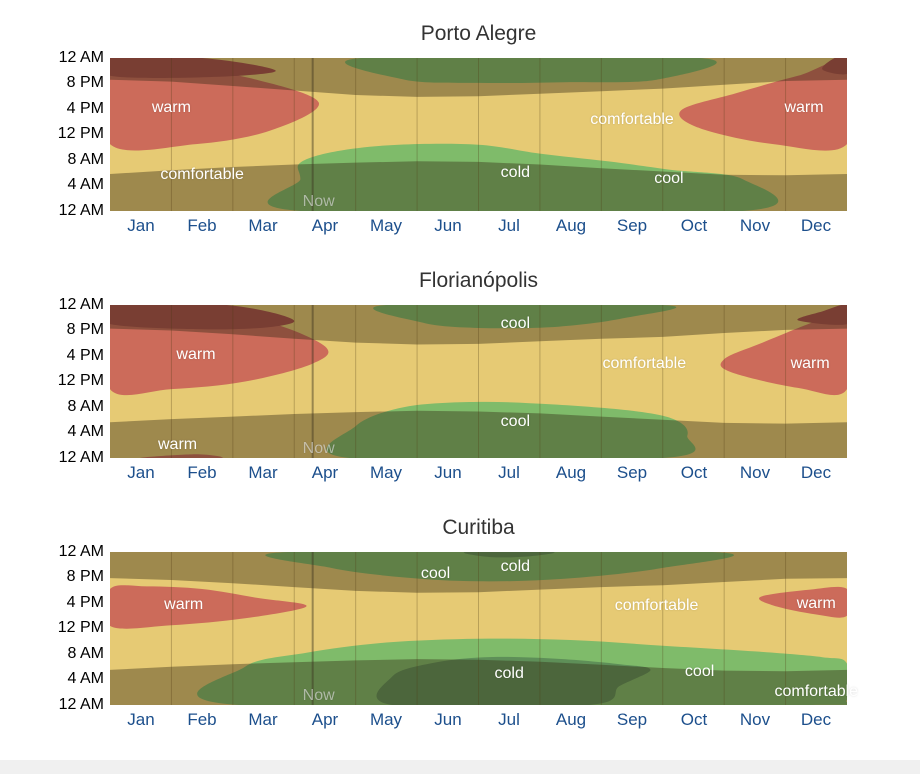 The width and height of the screenshot is (920, 774). What do you see at coordinates (478, 527) in the screenshot?
I see `chart-title: Curitiba` at bounding box center [478, 527].